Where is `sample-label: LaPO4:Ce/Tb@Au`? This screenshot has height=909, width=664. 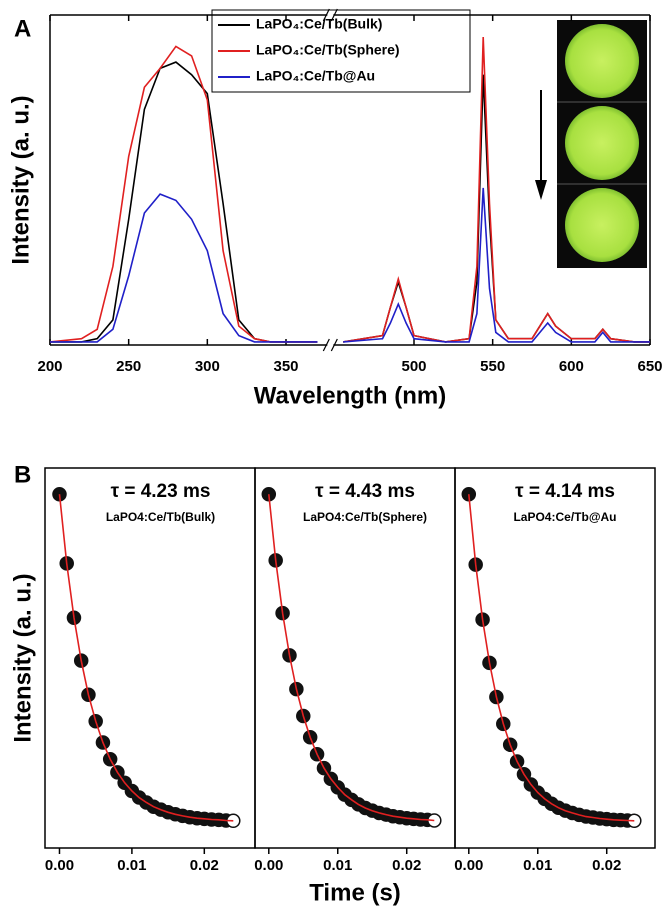
sample-label: LaPO4:Ce/Tb@Au is located at coordinates (564, 517).